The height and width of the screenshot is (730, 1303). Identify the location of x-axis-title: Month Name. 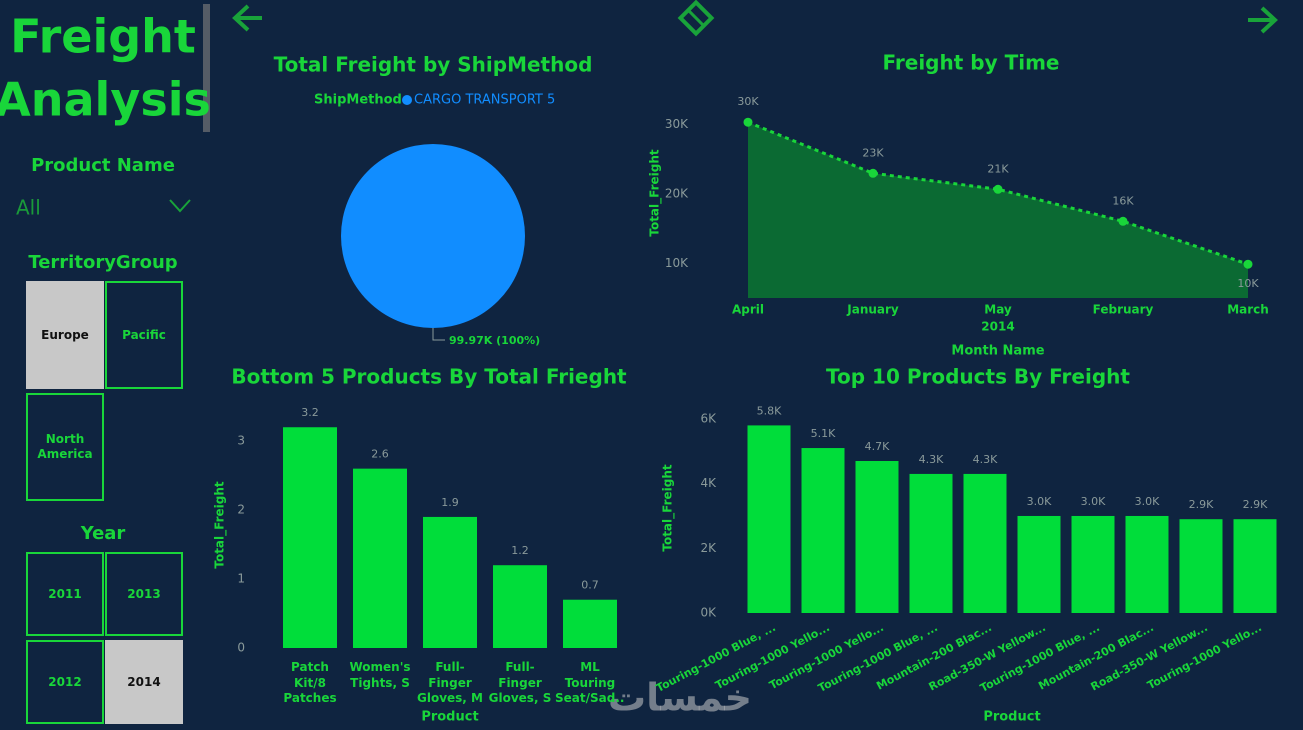
(997, 351).